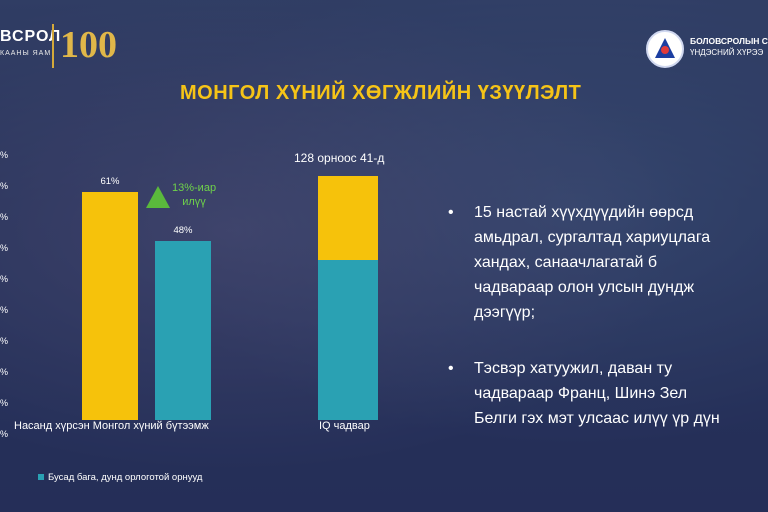 The image size is (768, 512). What do you see at coordinates (597, 418) in the screenshot?
I see `bullet-line: Белги гэх мэт улсаас илүү үр дүн` at bounding box center [597, 418].